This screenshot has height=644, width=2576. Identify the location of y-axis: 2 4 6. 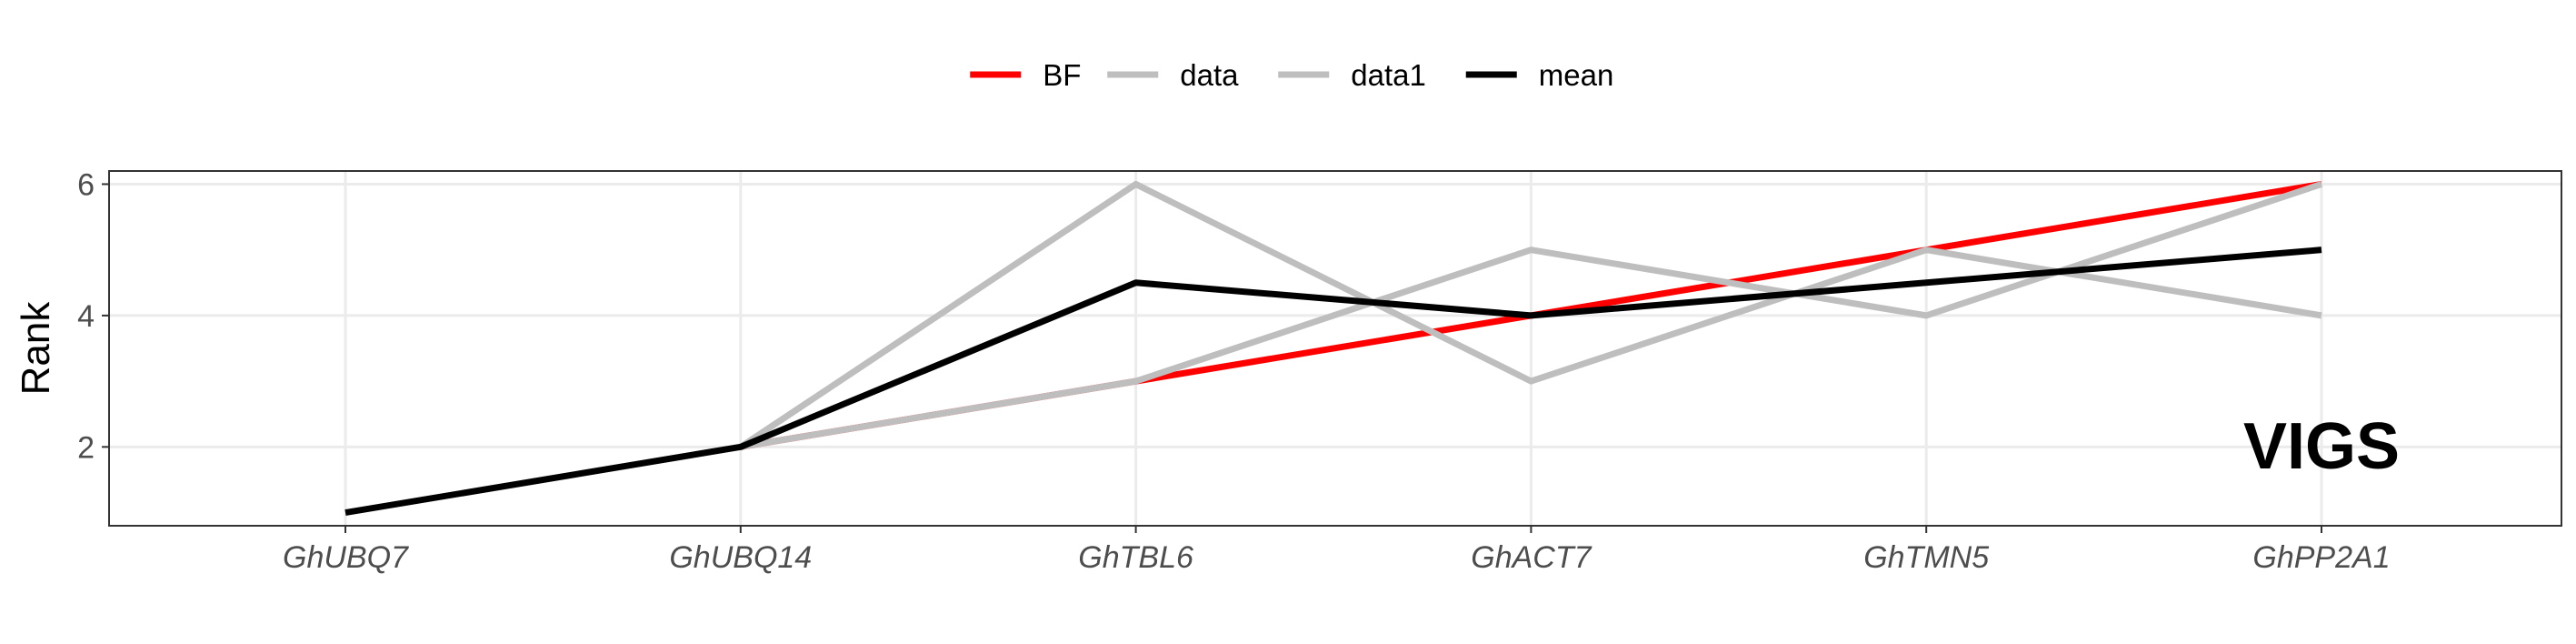
(93, 316).